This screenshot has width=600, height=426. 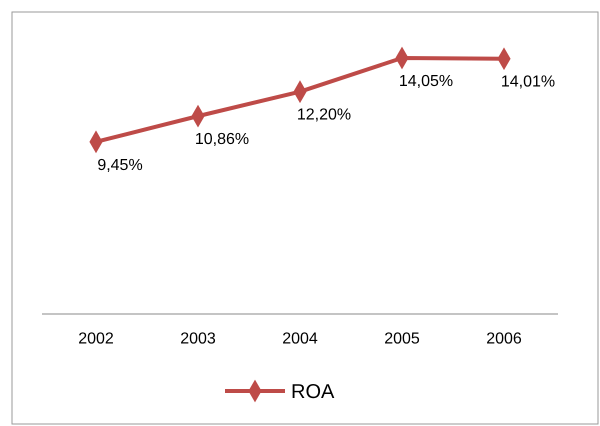 What do you see at coordinates (96, 339) in the screenshot?
I see `x-tick-label: 2002` at bounding box center [96, 339].